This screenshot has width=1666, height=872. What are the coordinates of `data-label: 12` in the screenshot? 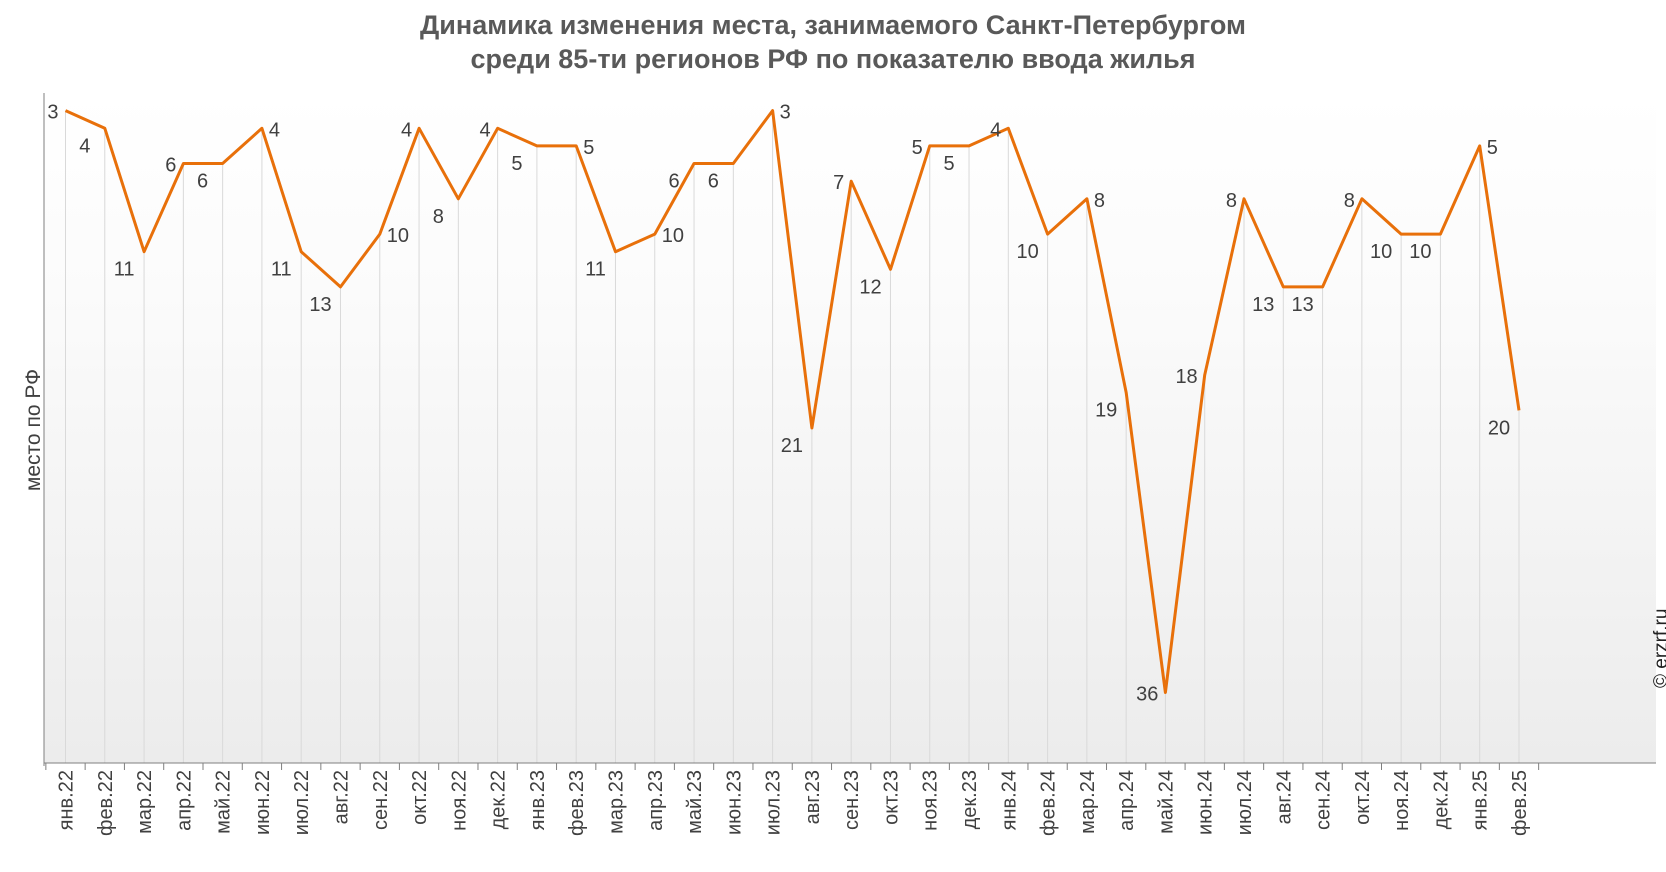 It's located at (870, 287).